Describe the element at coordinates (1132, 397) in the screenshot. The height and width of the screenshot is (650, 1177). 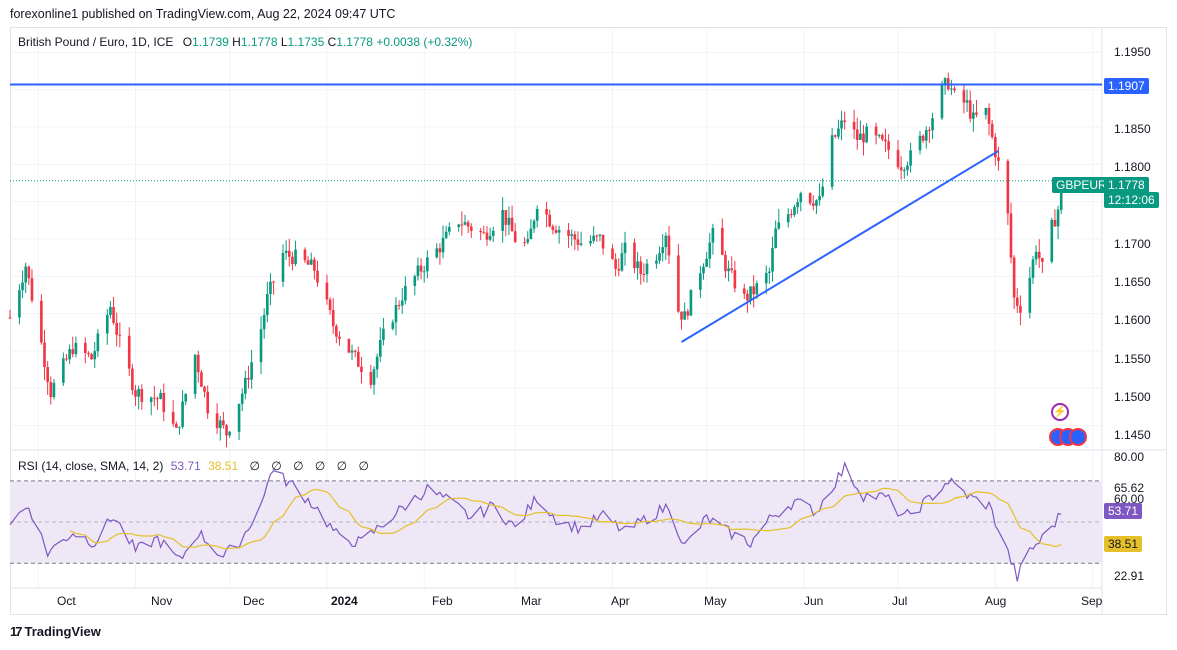
I see `price-tick: 1.1500` at that location.